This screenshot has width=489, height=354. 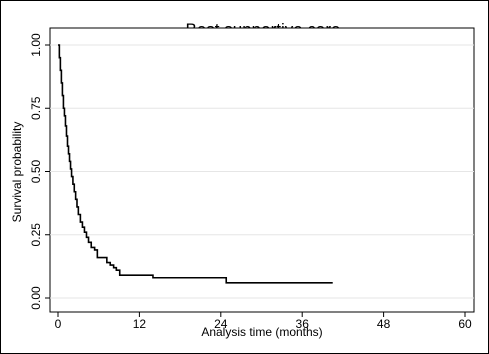 What do you see at coordinates (36, 45) in the screenshot?
I see `y-tick-label: 1.00` at bounding box center [36, 45].